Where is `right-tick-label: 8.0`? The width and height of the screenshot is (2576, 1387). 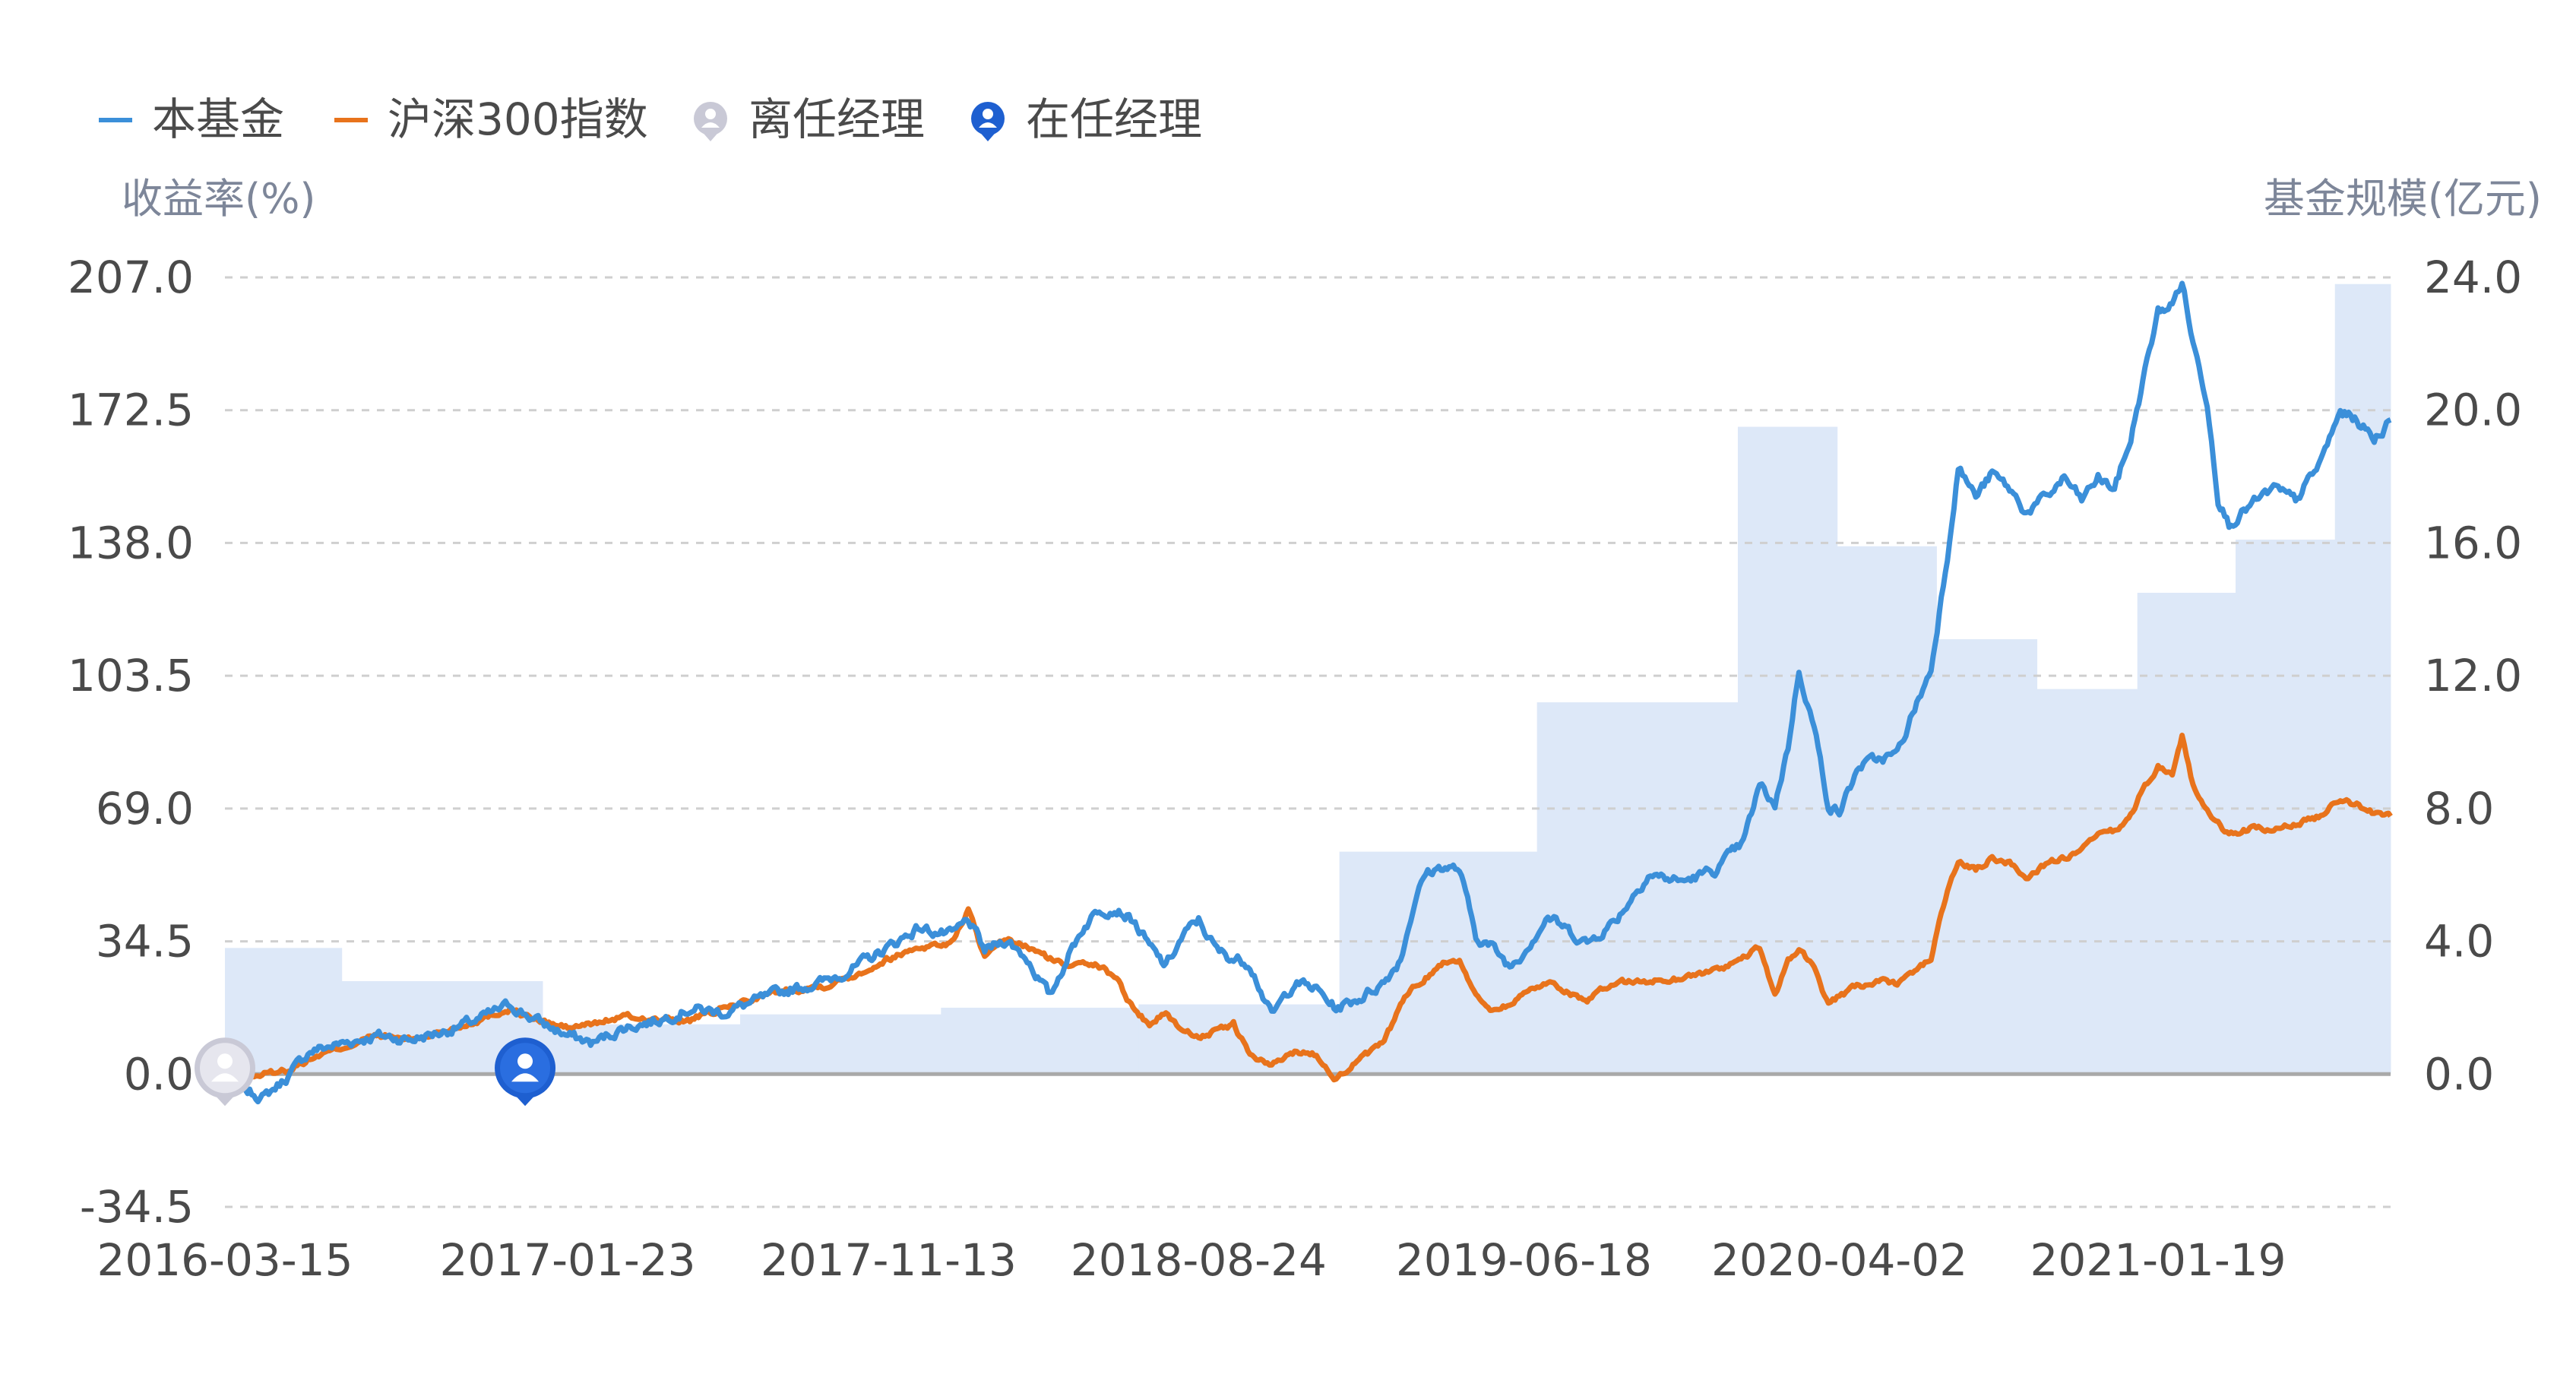
right-tick-label: 8.0 is located at coordinates (2459, 809).